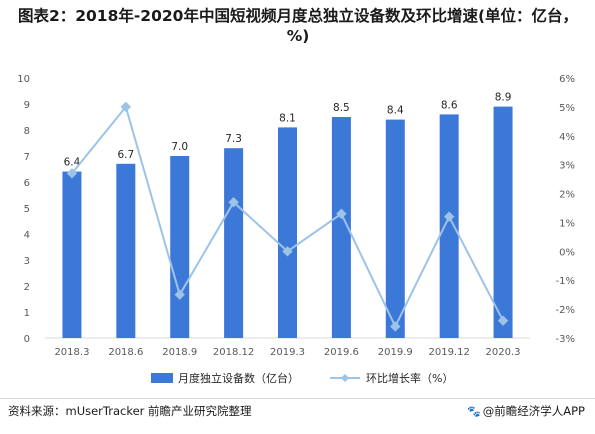 Image resolution: width=595 pixels, height=434 pixels. What do you see at coordinates (409, 378) in the screenshot?
I see `legend-line-label: 环比增长率（%）` at bounding box center [409, 378].